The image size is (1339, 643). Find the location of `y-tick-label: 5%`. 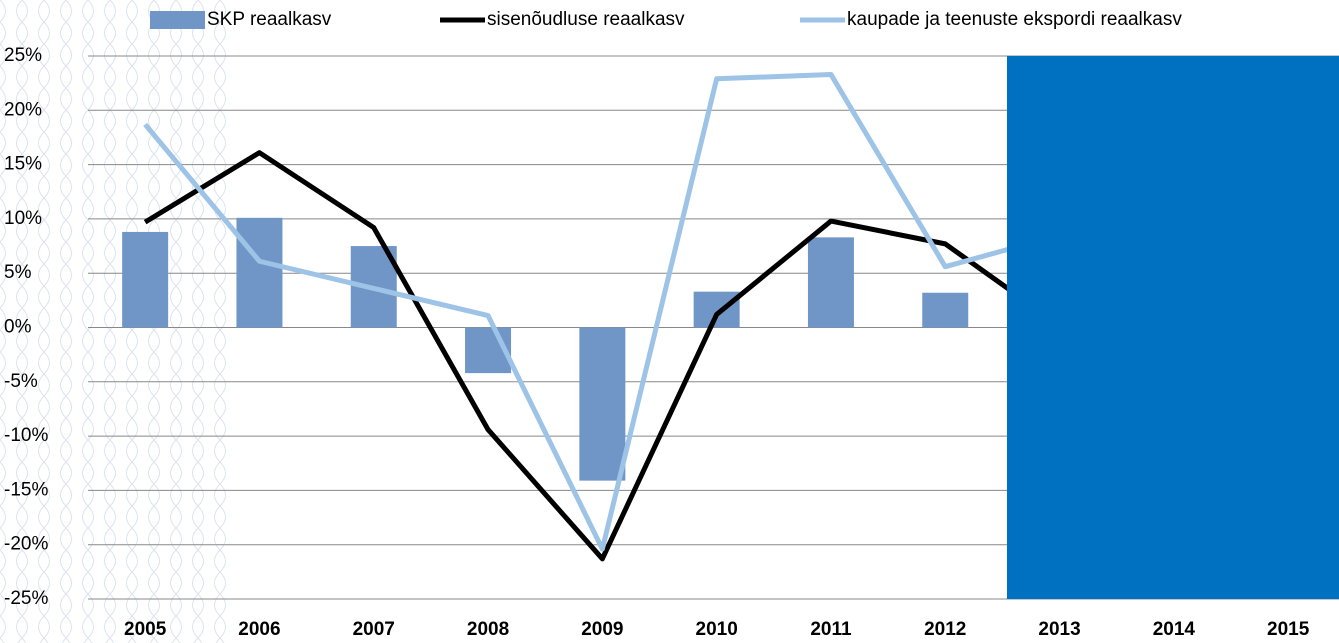

y-tick-label: 5% is located at coordinates (18, 272).